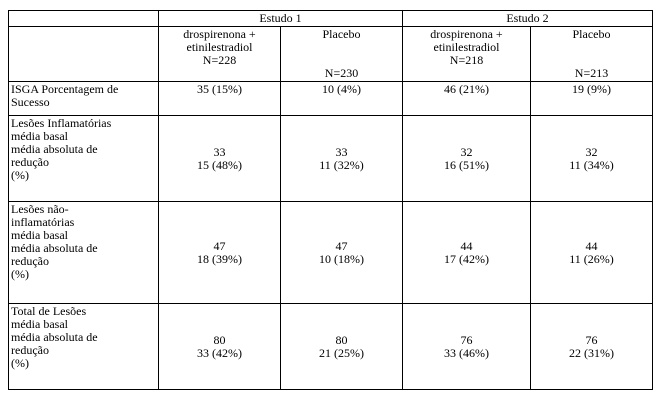  What do you see at coordinates (219, 54) in the screenshot?
I see `column-header-drsp-study1: drospirenona + etinilestradiol N=228` at bounding box center [219, 54].